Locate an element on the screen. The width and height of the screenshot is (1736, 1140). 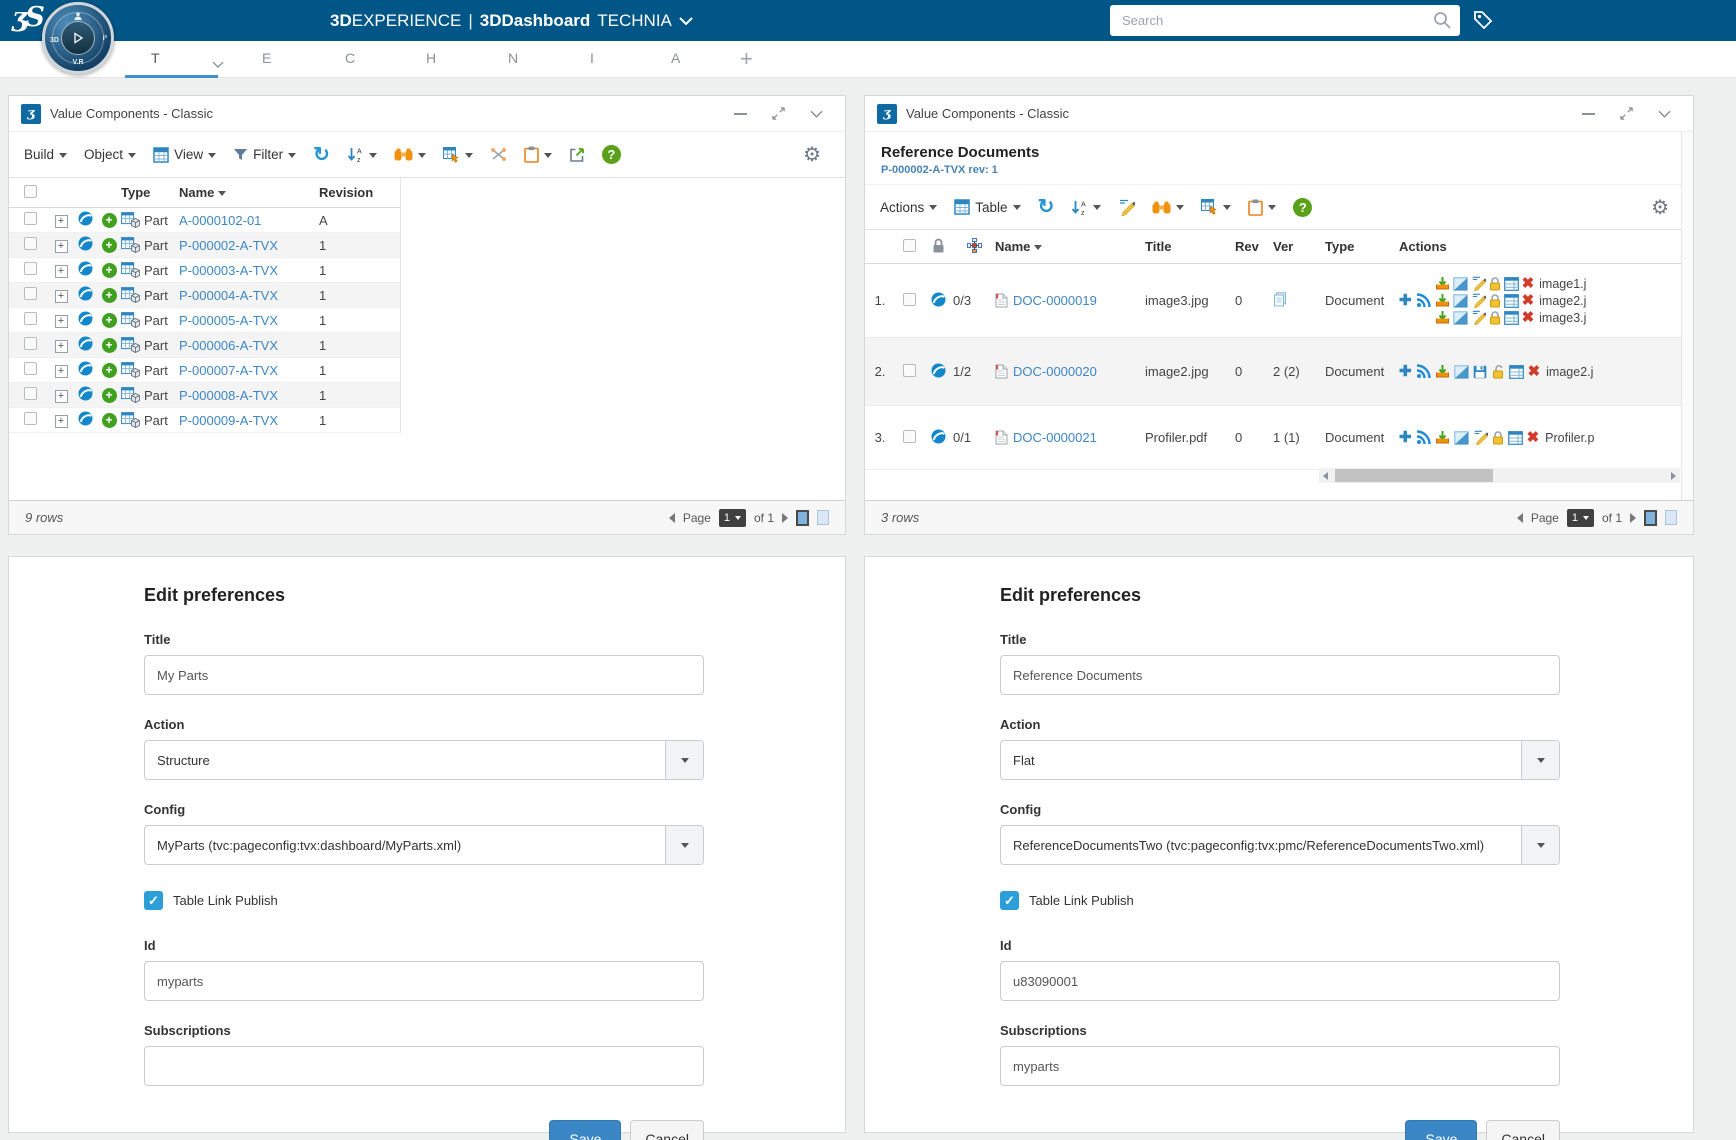
compact-view-toggle-icon is located at coordinates (802, 517).